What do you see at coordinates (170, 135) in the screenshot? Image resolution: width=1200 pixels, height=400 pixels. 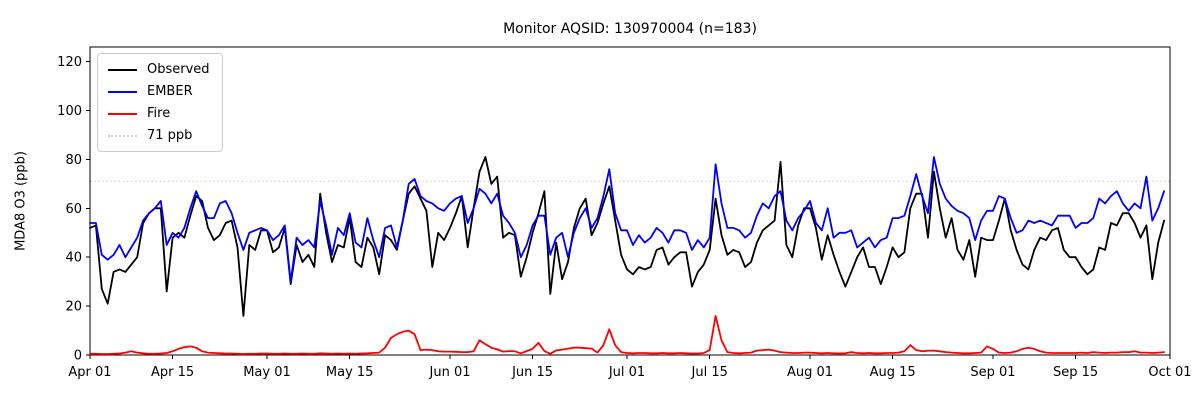 I see `legend-item-label: 71 ppb` at bounding box center [170, 135].